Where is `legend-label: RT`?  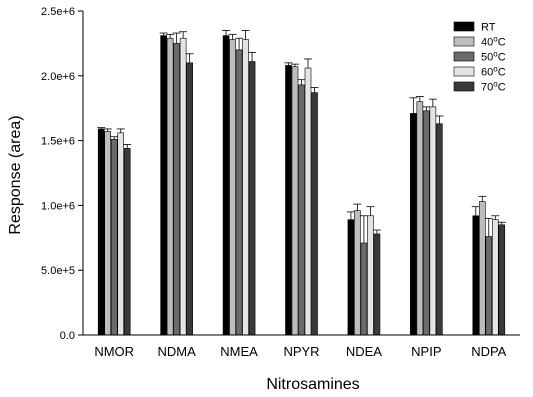 legend-label: RT is located at coordinates (488, 28).